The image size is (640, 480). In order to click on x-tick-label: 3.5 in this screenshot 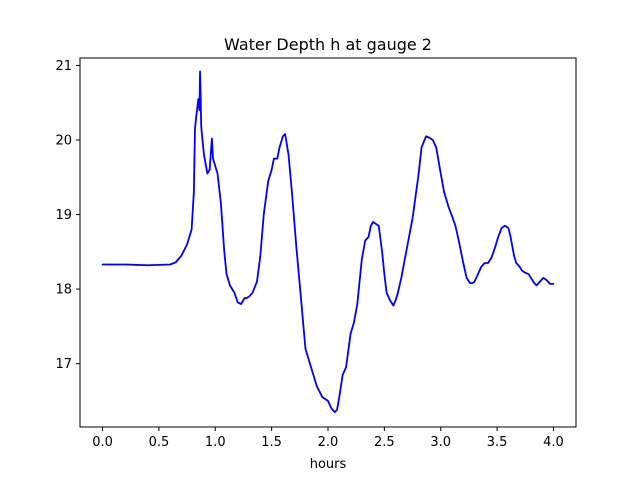, I will do `click(497, 442)`.